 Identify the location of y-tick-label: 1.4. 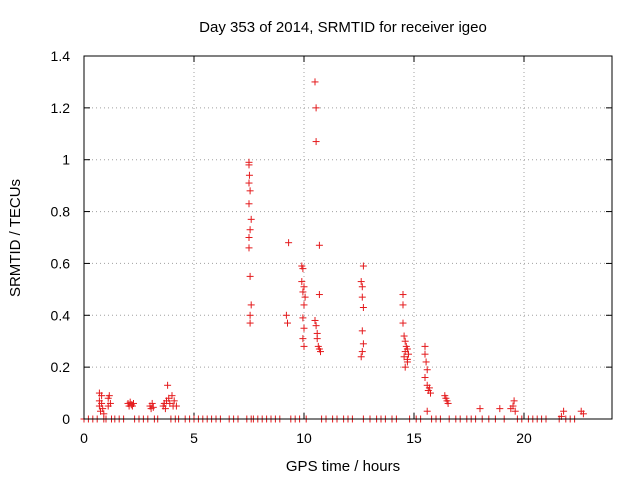
(61, 56).